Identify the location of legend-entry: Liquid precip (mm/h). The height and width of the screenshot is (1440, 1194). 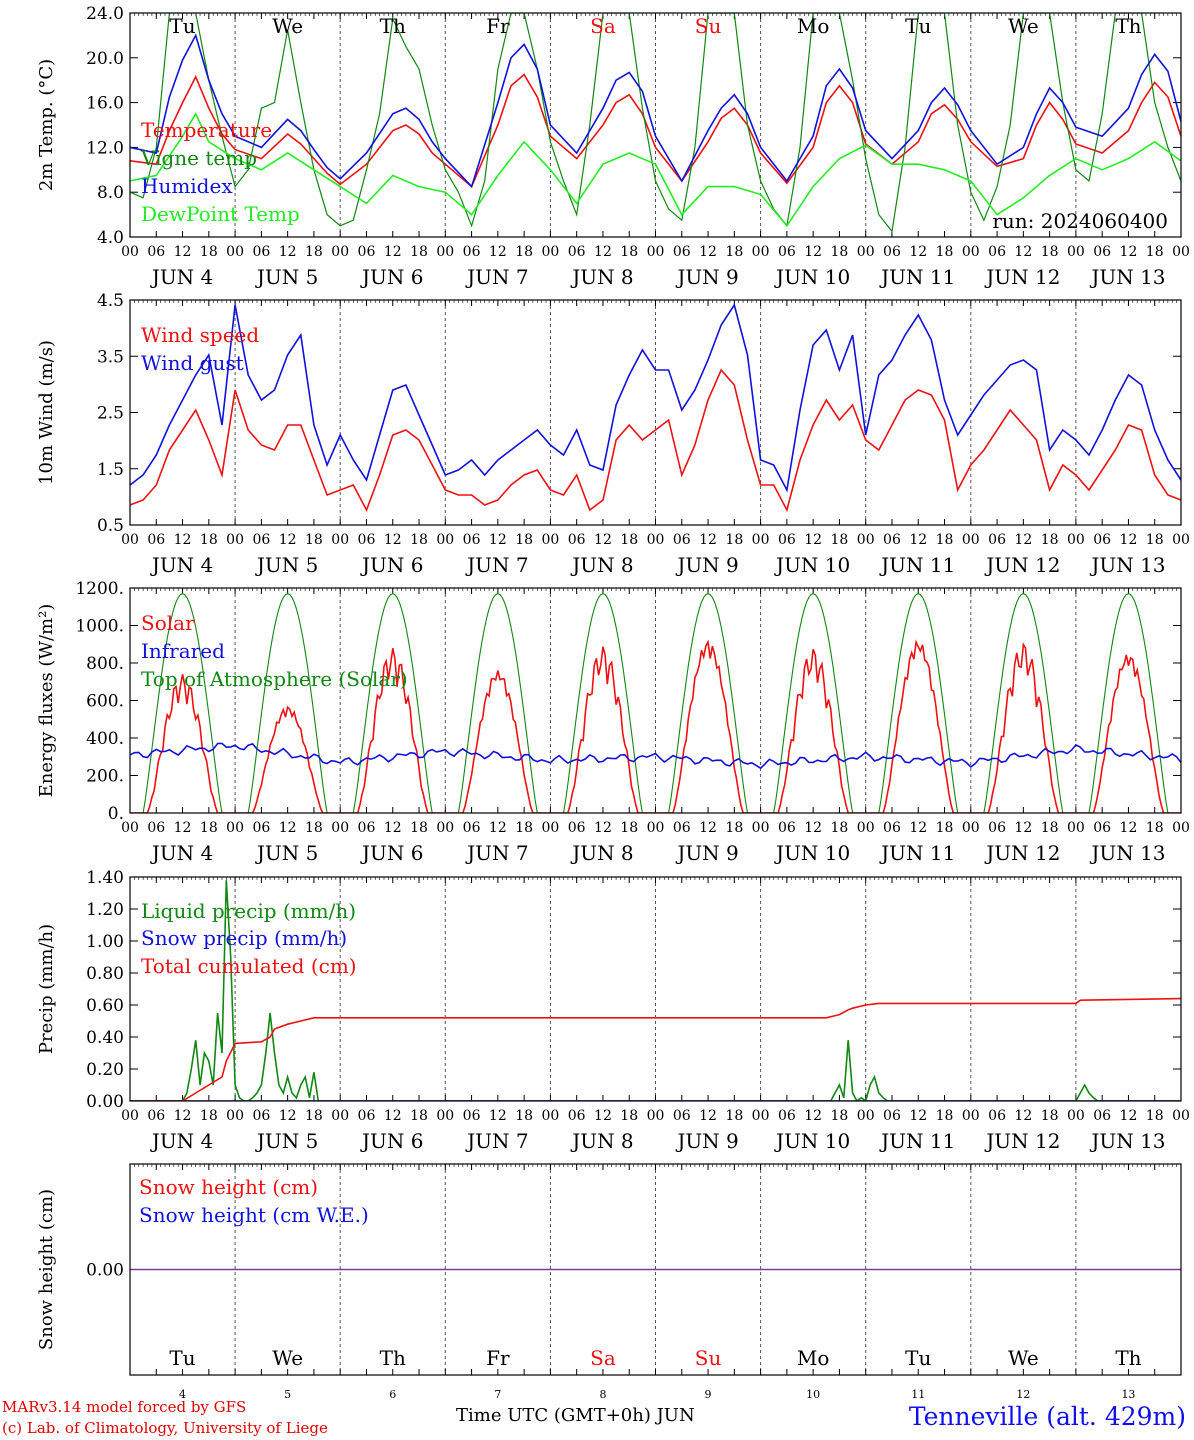
(248, 911).